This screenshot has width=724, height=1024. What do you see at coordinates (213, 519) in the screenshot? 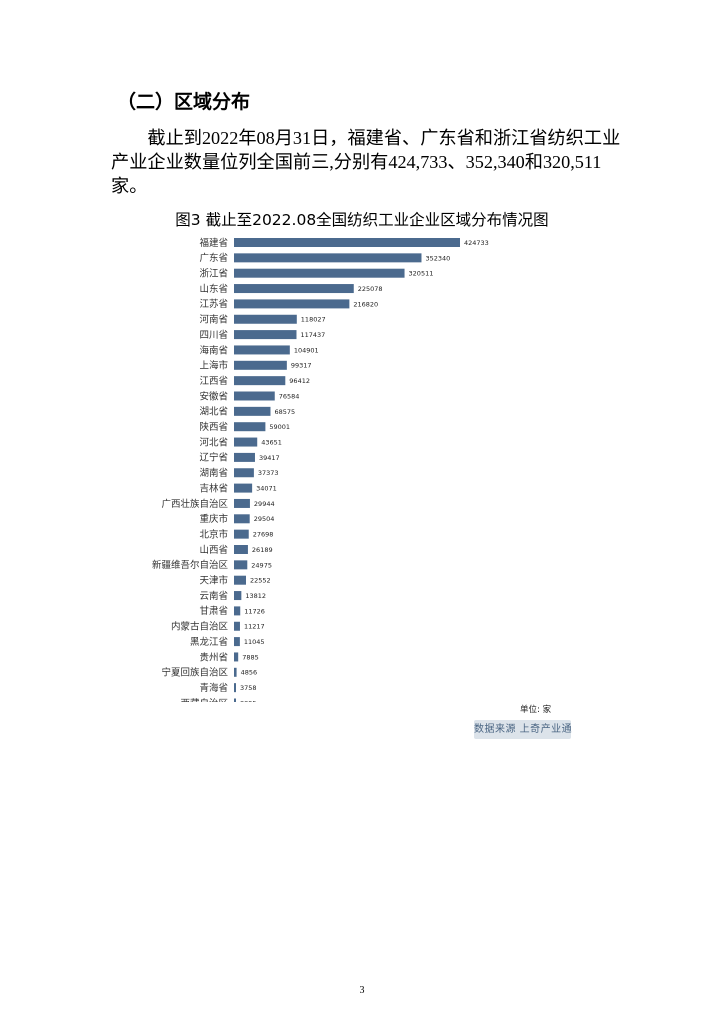
I see `category-label: 重庆市` at bounding box center [213, 519].